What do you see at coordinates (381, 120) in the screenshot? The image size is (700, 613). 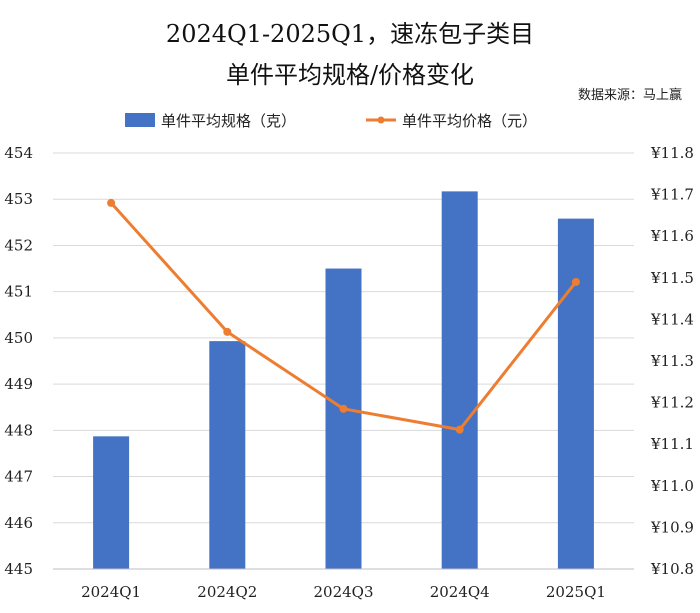 I see `legend-swatch-marker` at bounding box center [381, 120].